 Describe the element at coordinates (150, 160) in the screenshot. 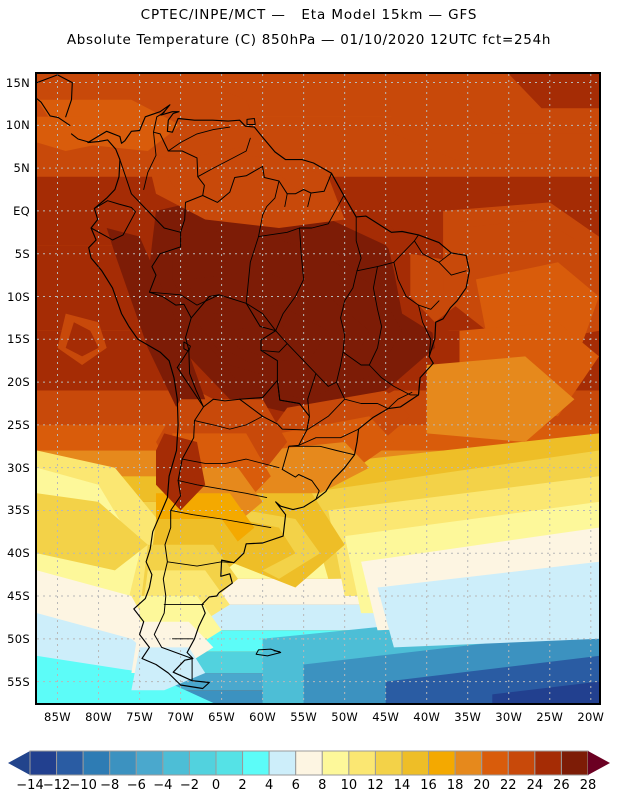

I see `border-colombia-internal` at that location.